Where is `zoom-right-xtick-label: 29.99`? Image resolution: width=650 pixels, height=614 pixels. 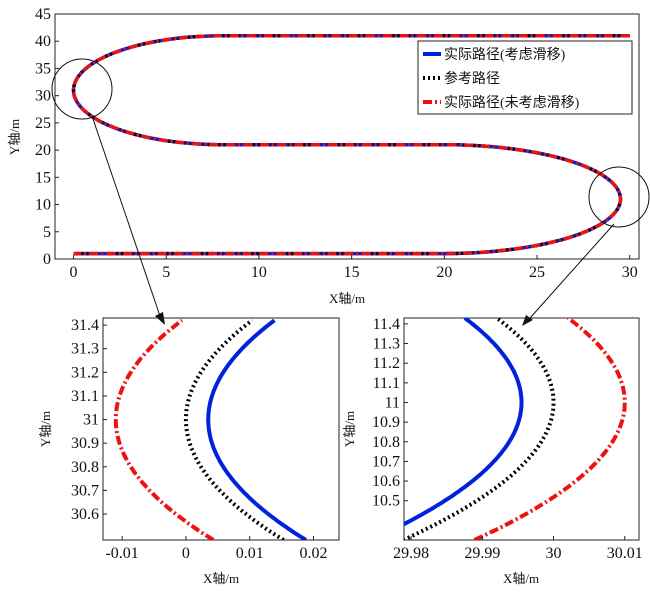
zoom-right-xtick-label: 29.99 is located at coordinates (482, 553).